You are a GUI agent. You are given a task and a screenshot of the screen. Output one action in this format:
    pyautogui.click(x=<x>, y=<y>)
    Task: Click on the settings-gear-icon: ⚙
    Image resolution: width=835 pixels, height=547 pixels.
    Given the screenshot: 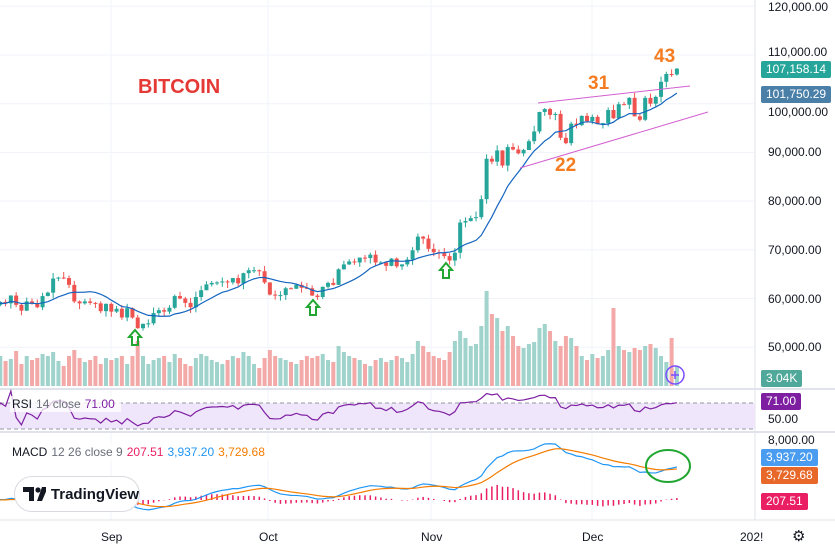 What is the action you would take?
    pyautogui.click(x=799, y=536)
    